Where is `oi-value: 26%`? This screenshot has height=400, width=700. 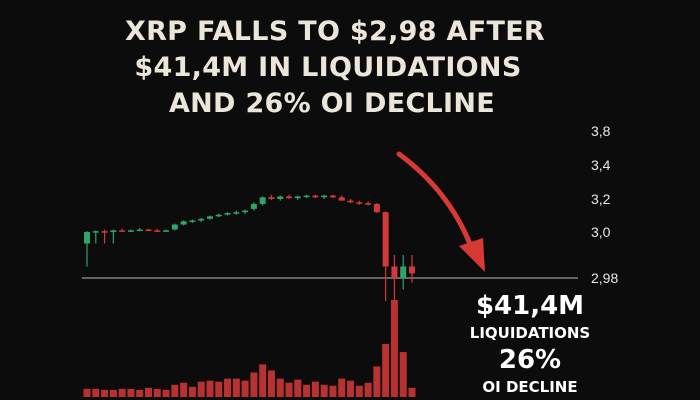 oi-value: 26% is located at coordinates (530, 360).